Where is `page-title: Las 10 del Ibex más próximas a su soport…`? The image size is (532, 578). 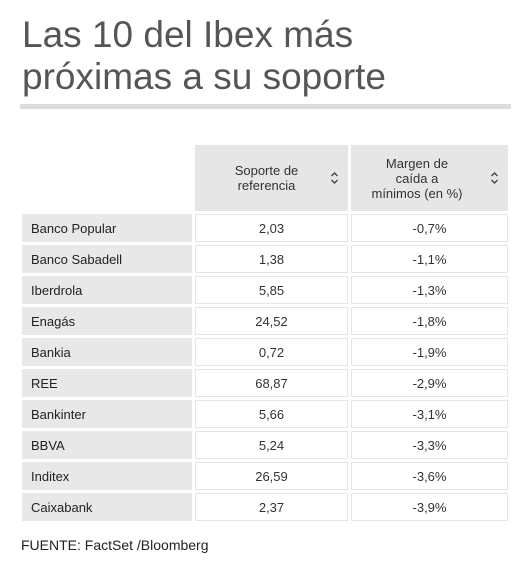 page-title: Las 10 del Ibex más próximas a su soport… is located at coordinates (204, 55).